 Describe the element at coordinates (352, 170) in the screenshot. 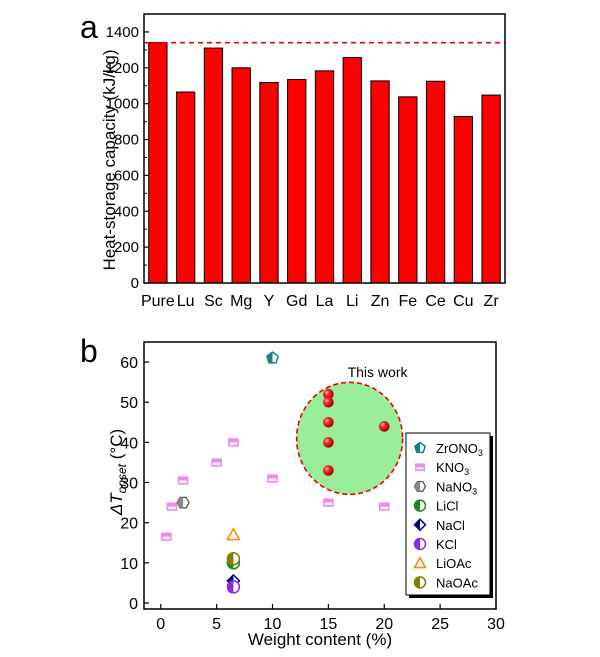

I see `bar-li` at that location.